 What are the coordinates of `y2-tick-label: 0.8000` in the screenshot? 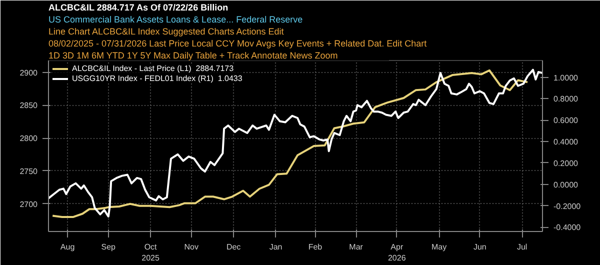 It's located at (566, 99).